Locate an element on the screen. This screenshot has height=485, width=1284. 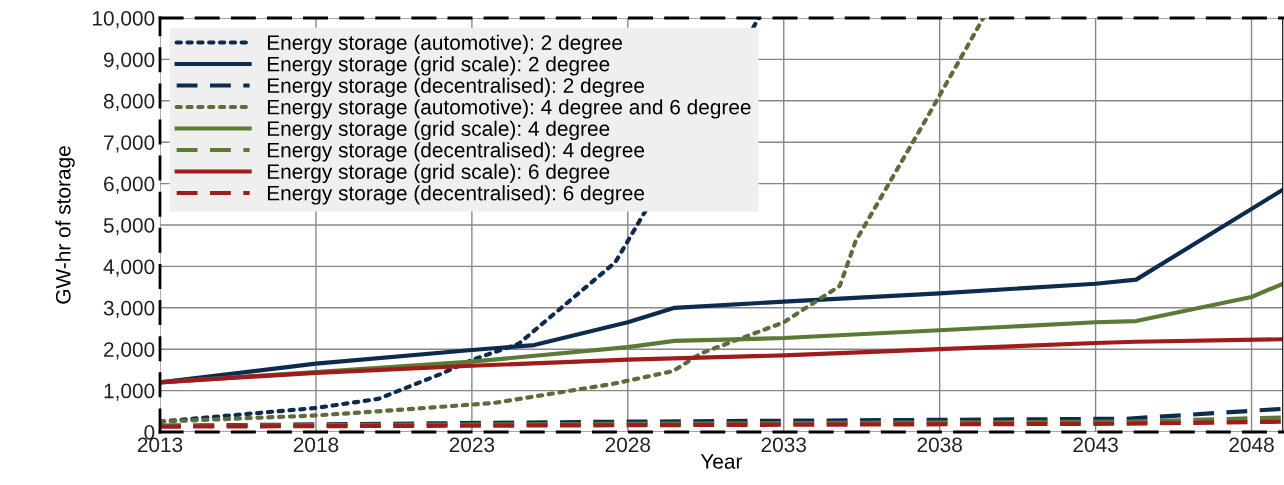
y-tick-label: 10,000 is located at coordinates (124, 20).